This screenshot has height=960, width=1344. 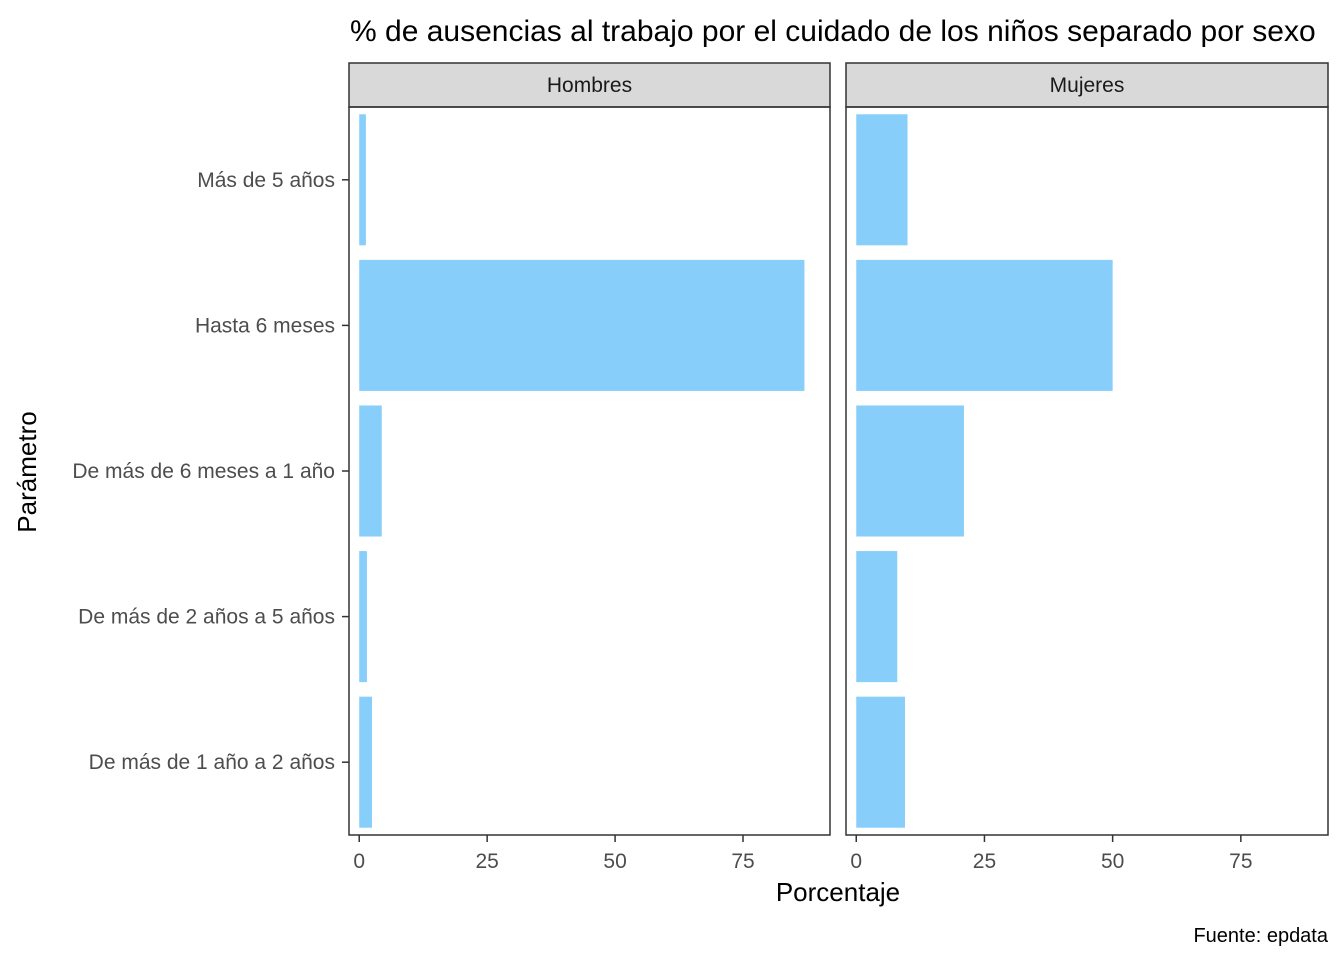 I want to click on y-tick-label: De más de 2 años a 5 años, so click(x=206, y=617).